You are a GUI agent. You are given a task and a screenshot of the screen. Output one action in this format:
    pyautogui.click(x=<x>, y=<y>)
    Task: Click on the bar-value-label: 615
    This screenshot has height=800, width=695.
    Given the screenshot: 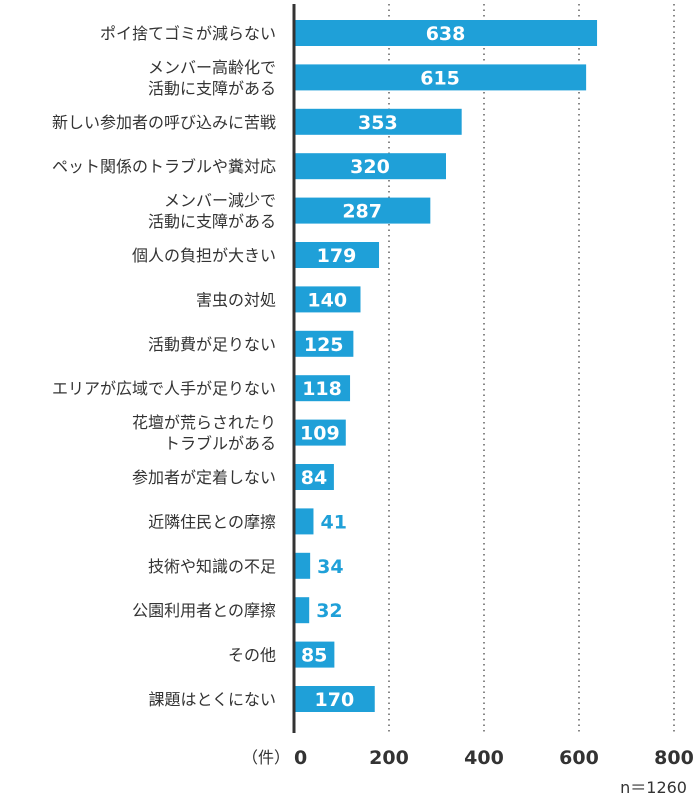 What is the action you would take?
    pyautogui.click(x=440, y=78)
    